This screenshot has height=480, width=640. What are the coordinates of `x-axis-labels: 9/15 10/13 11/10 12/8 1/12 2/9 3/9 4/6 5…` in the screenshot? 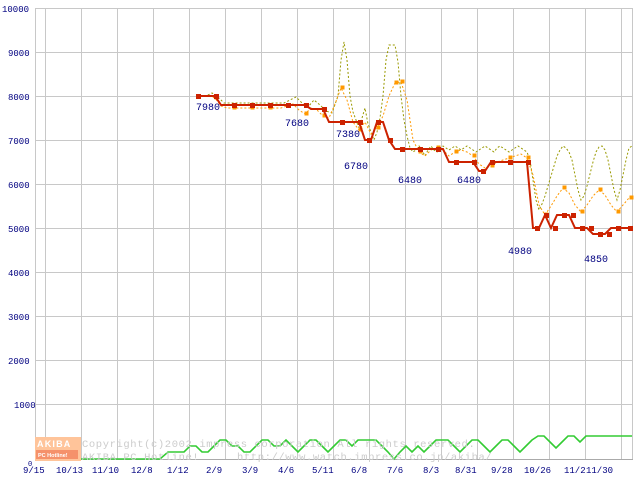 It's located at (318, 471).